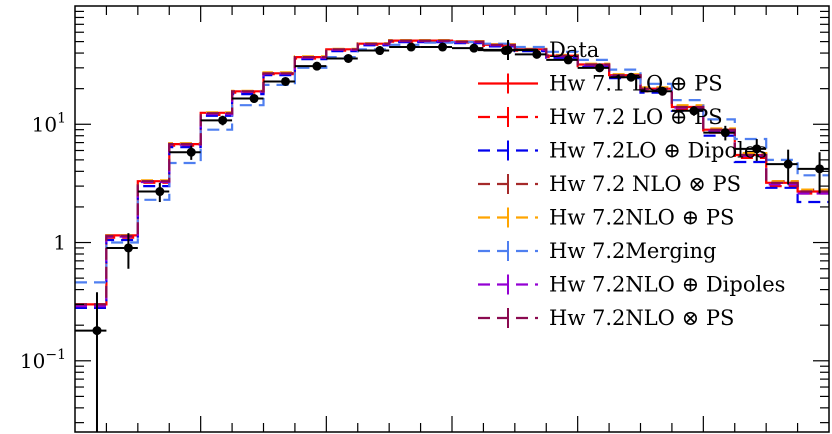 The width and height of the screenshot is (832, 434). What do you see at coordinates (667, 285) in the screenshot?
I see `legend-label: Hw 7.2NLO ⊕ Dipoles` at bounding box center [667, 285].